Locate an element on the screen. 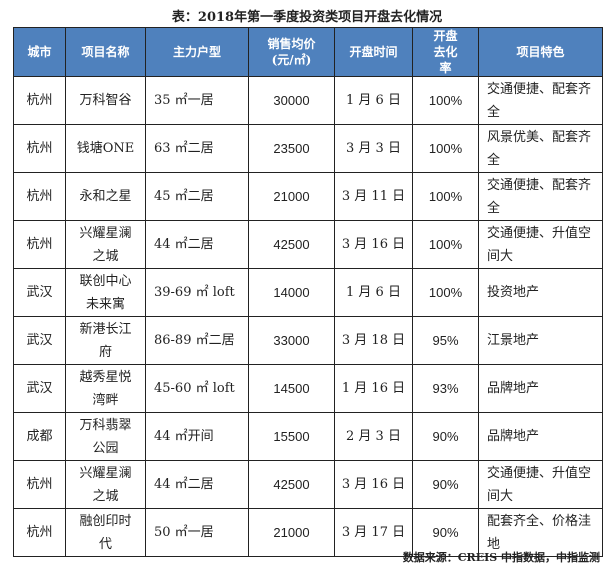 This screenshot has width=614, height=569. table-row: 杭州 融创印时代 50 ㎡一居 21000 3 月 17 日 90% 配套齐全、价格洼地 is located at coordinates (308, 532).